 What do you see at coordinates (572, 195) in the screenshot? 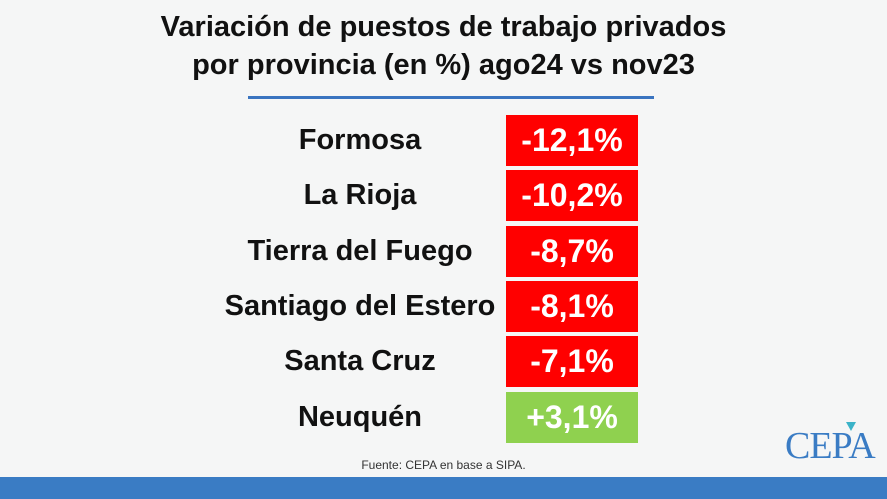
I see `variation-value: -10,2%` at bounding box center [572, 195].